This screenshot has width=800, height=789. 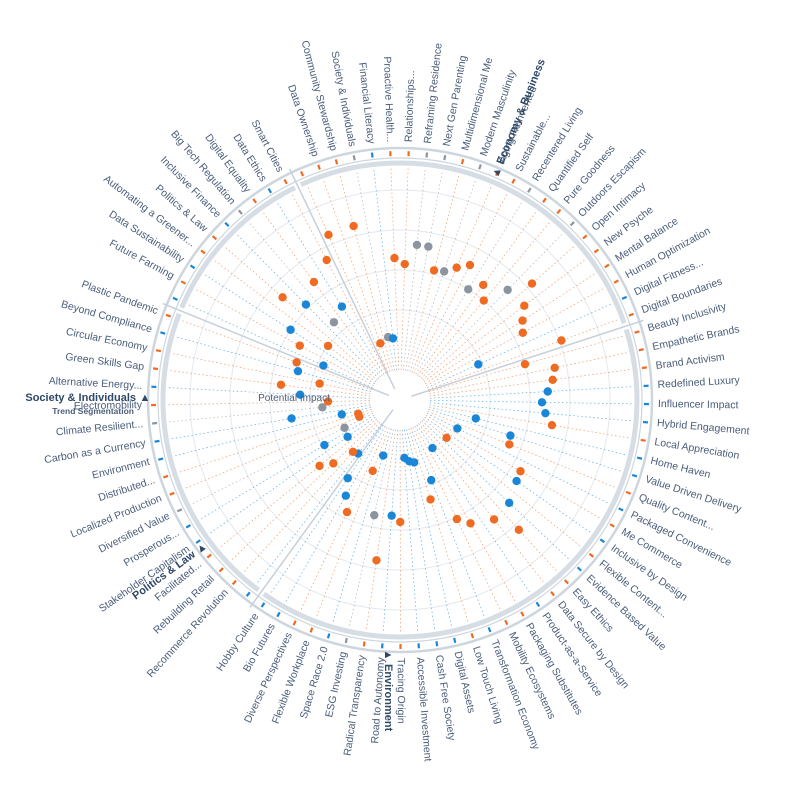 What do you see at coordinates (93, 411) in the screenshot?
I see `trend-segmentation-label: Trend Segmentation` at bounding box center [93, 411].